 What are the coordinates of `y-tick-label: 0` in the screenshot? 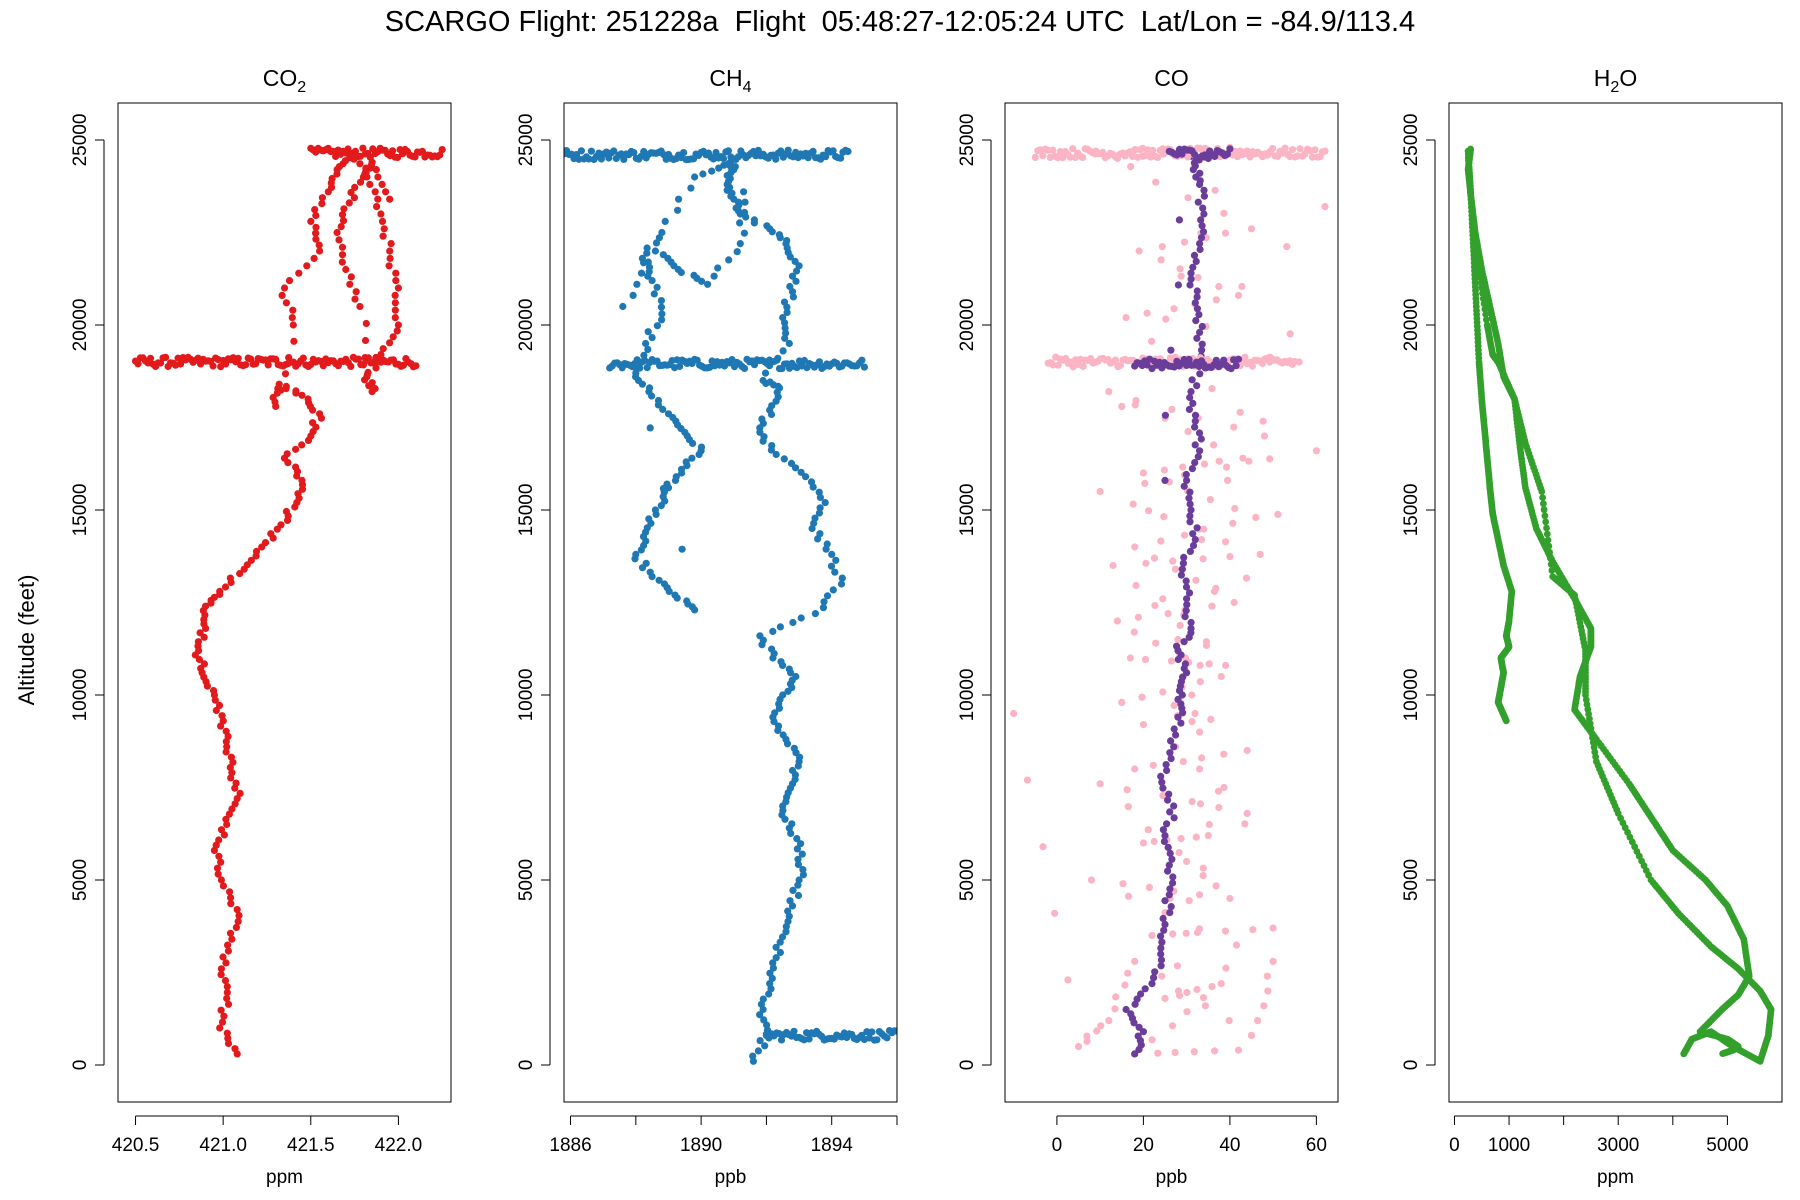 It's located at (80, 1065).